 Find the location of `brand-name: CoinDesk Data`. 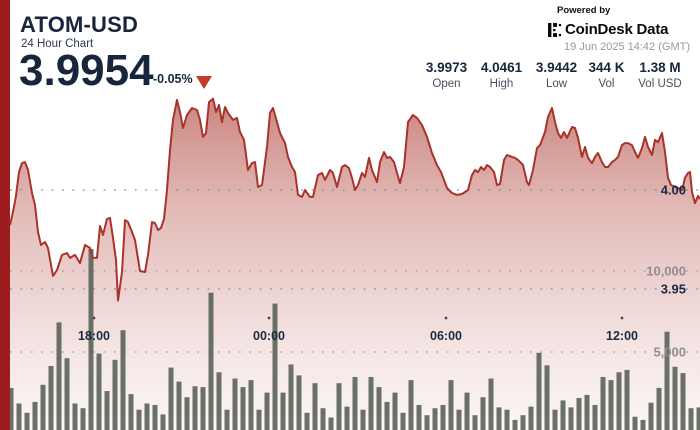

brand-name: CoinDesk Data is located at coordinates (617, 29).